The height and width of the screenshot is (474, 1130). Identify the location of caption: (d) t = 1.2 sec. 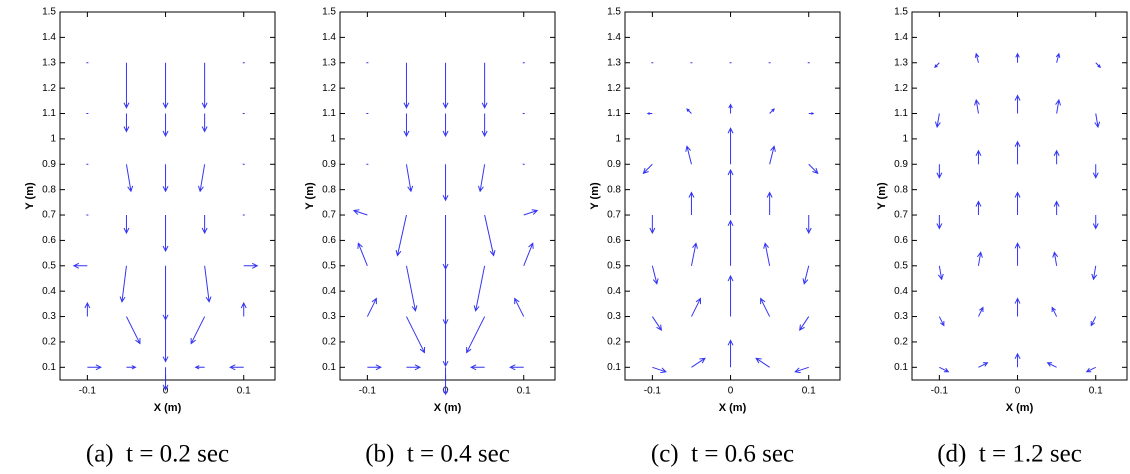
(1009, 454).